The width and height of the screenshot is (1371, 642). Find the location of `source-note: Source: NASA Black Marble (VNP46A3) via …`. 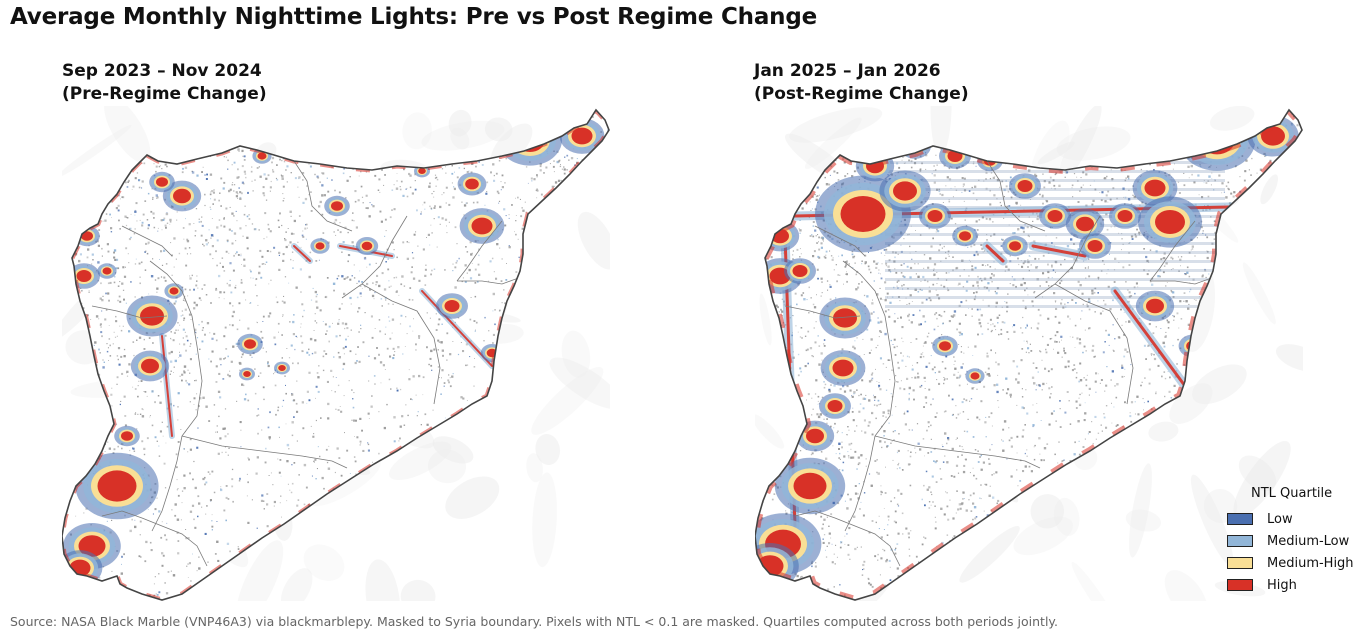

source-note: Source: NASA Black Marble (VNP46A3) via … is located at coordinates (534, 621).